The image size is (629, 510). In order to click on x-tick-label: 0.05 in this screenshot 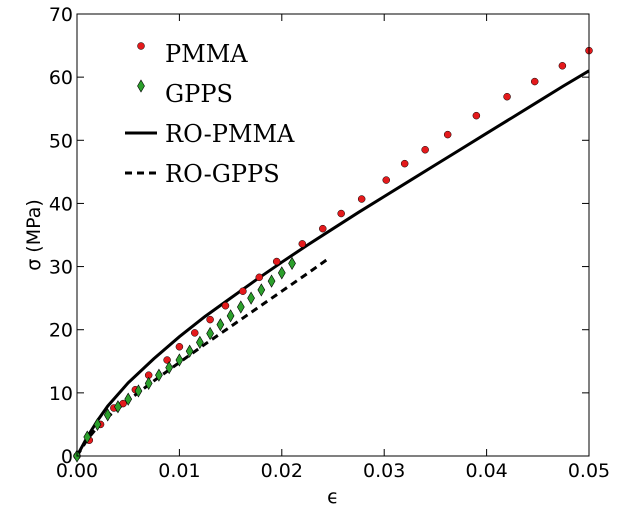, I will do `click(589, 471)`.